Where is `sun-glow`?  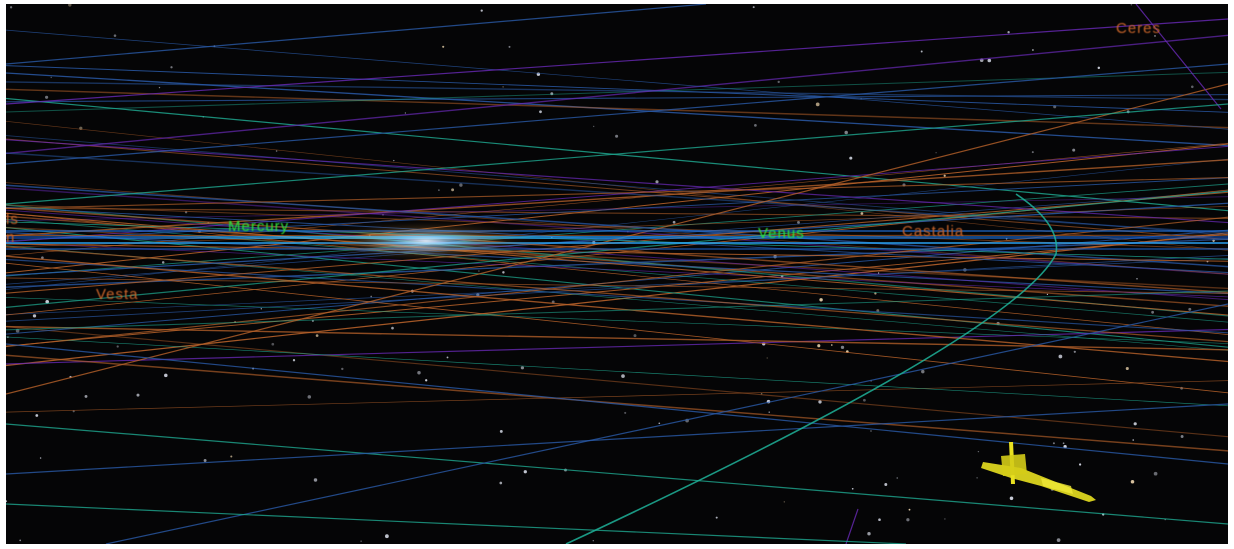 sun-glow is located at coordinates (426, 241).